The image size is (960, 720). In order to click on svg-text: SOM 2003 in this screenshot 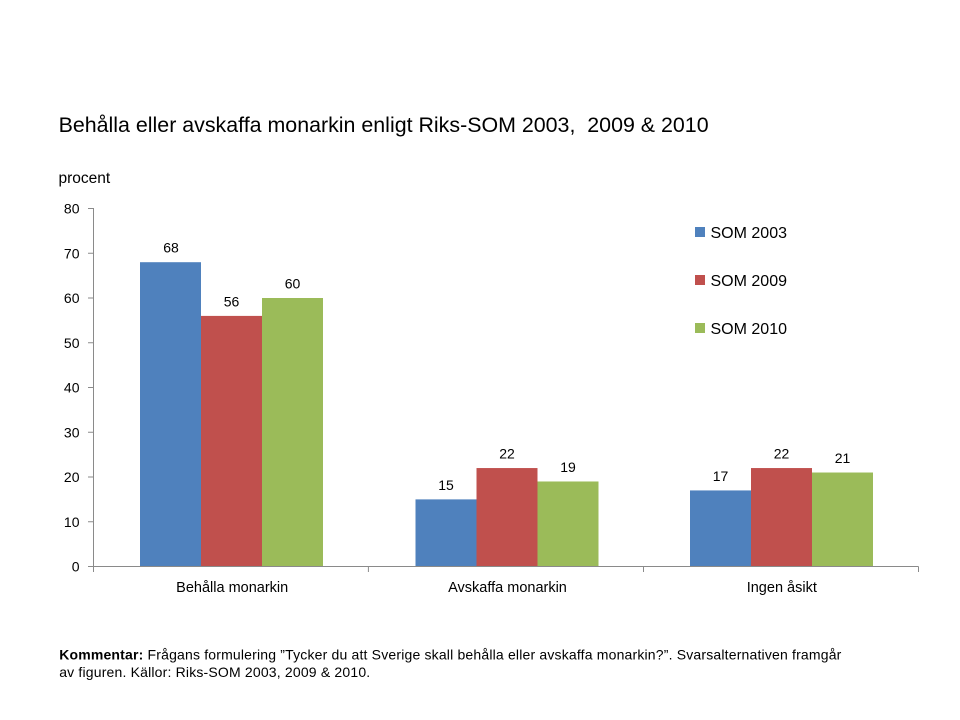, I will do `click(749, 233)`.